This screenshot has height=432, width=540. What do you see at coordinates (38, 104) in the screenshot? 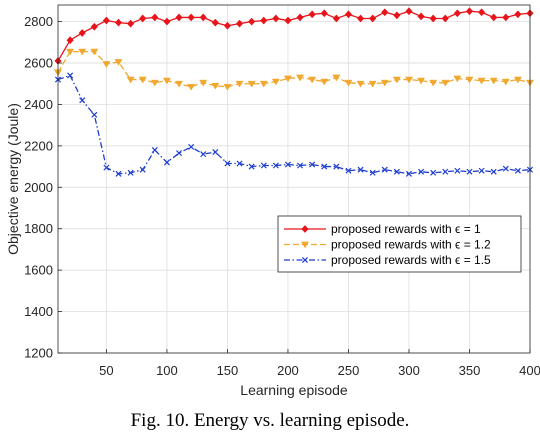
I see `y-tick-label: 2400` at bounding box center [38, 104].